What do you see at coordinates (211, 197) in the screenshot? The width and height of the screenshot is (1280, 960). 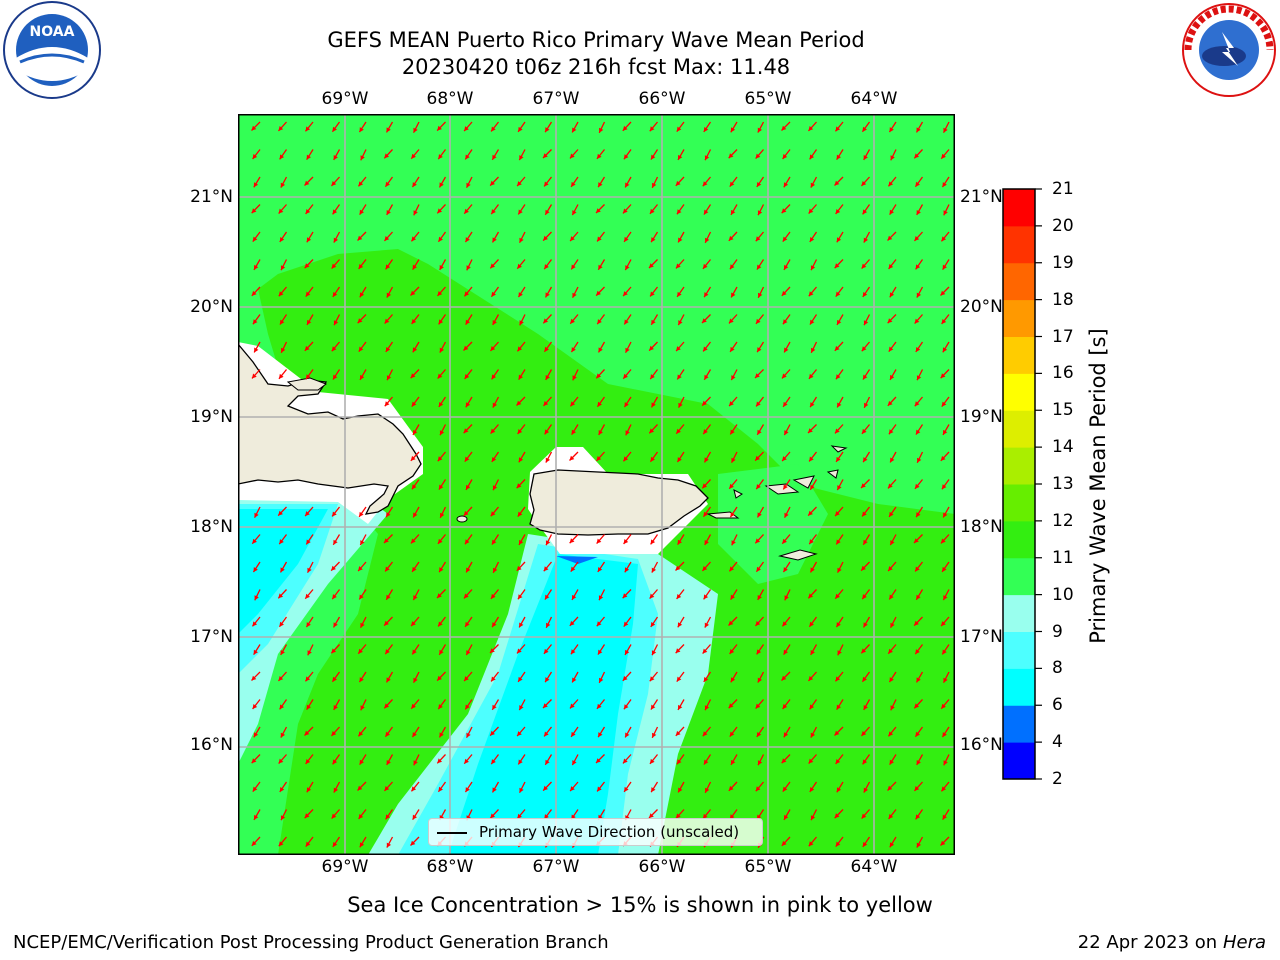 I see `lat-label-left: 21°N` at bounding box center [211, 197].